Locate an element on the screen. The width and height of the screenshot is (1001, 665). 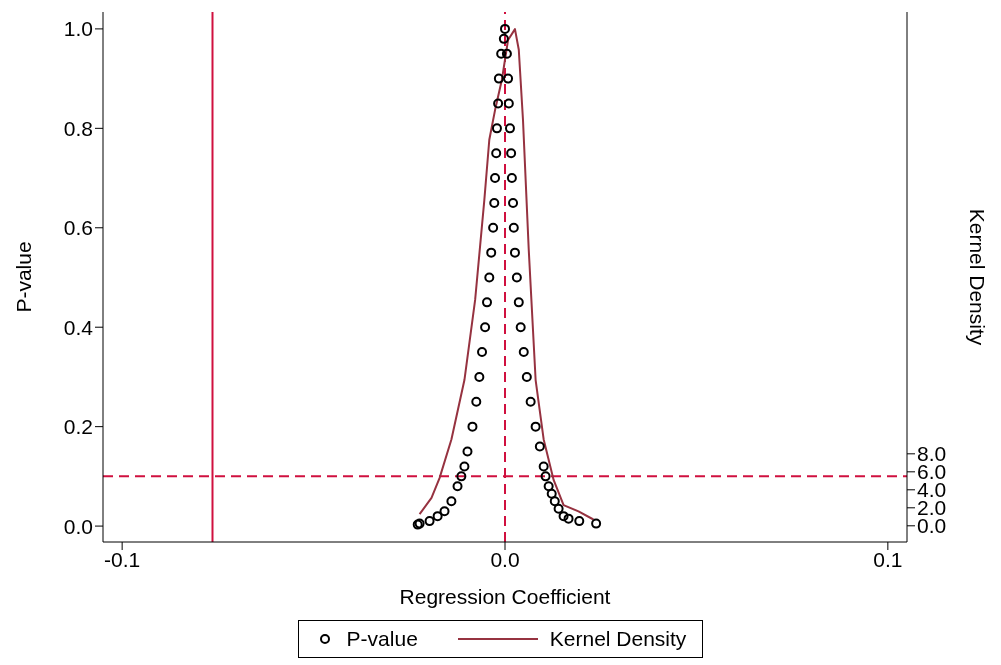
y-tick-label: 0.8 is located at coordinates (78, 128).